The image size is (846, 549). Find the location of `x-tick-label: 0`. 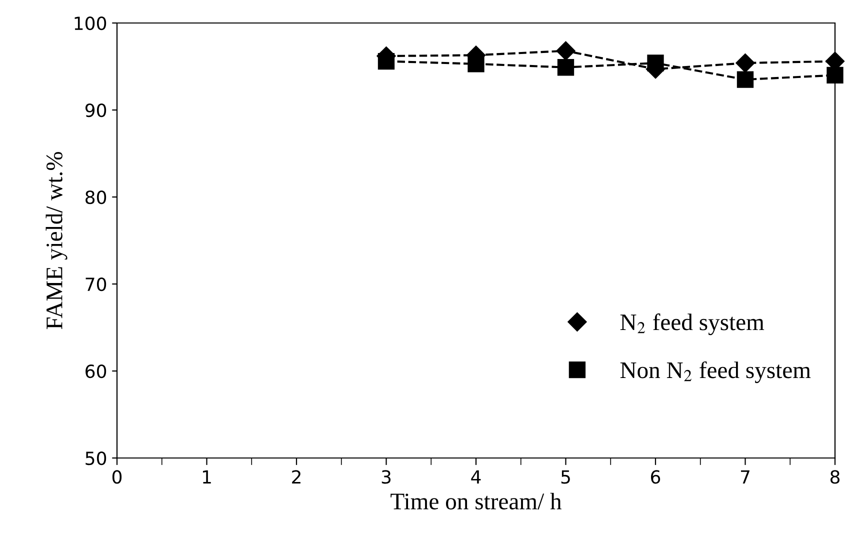

x-tick-label: 0 is located at coordinates (117, 477).